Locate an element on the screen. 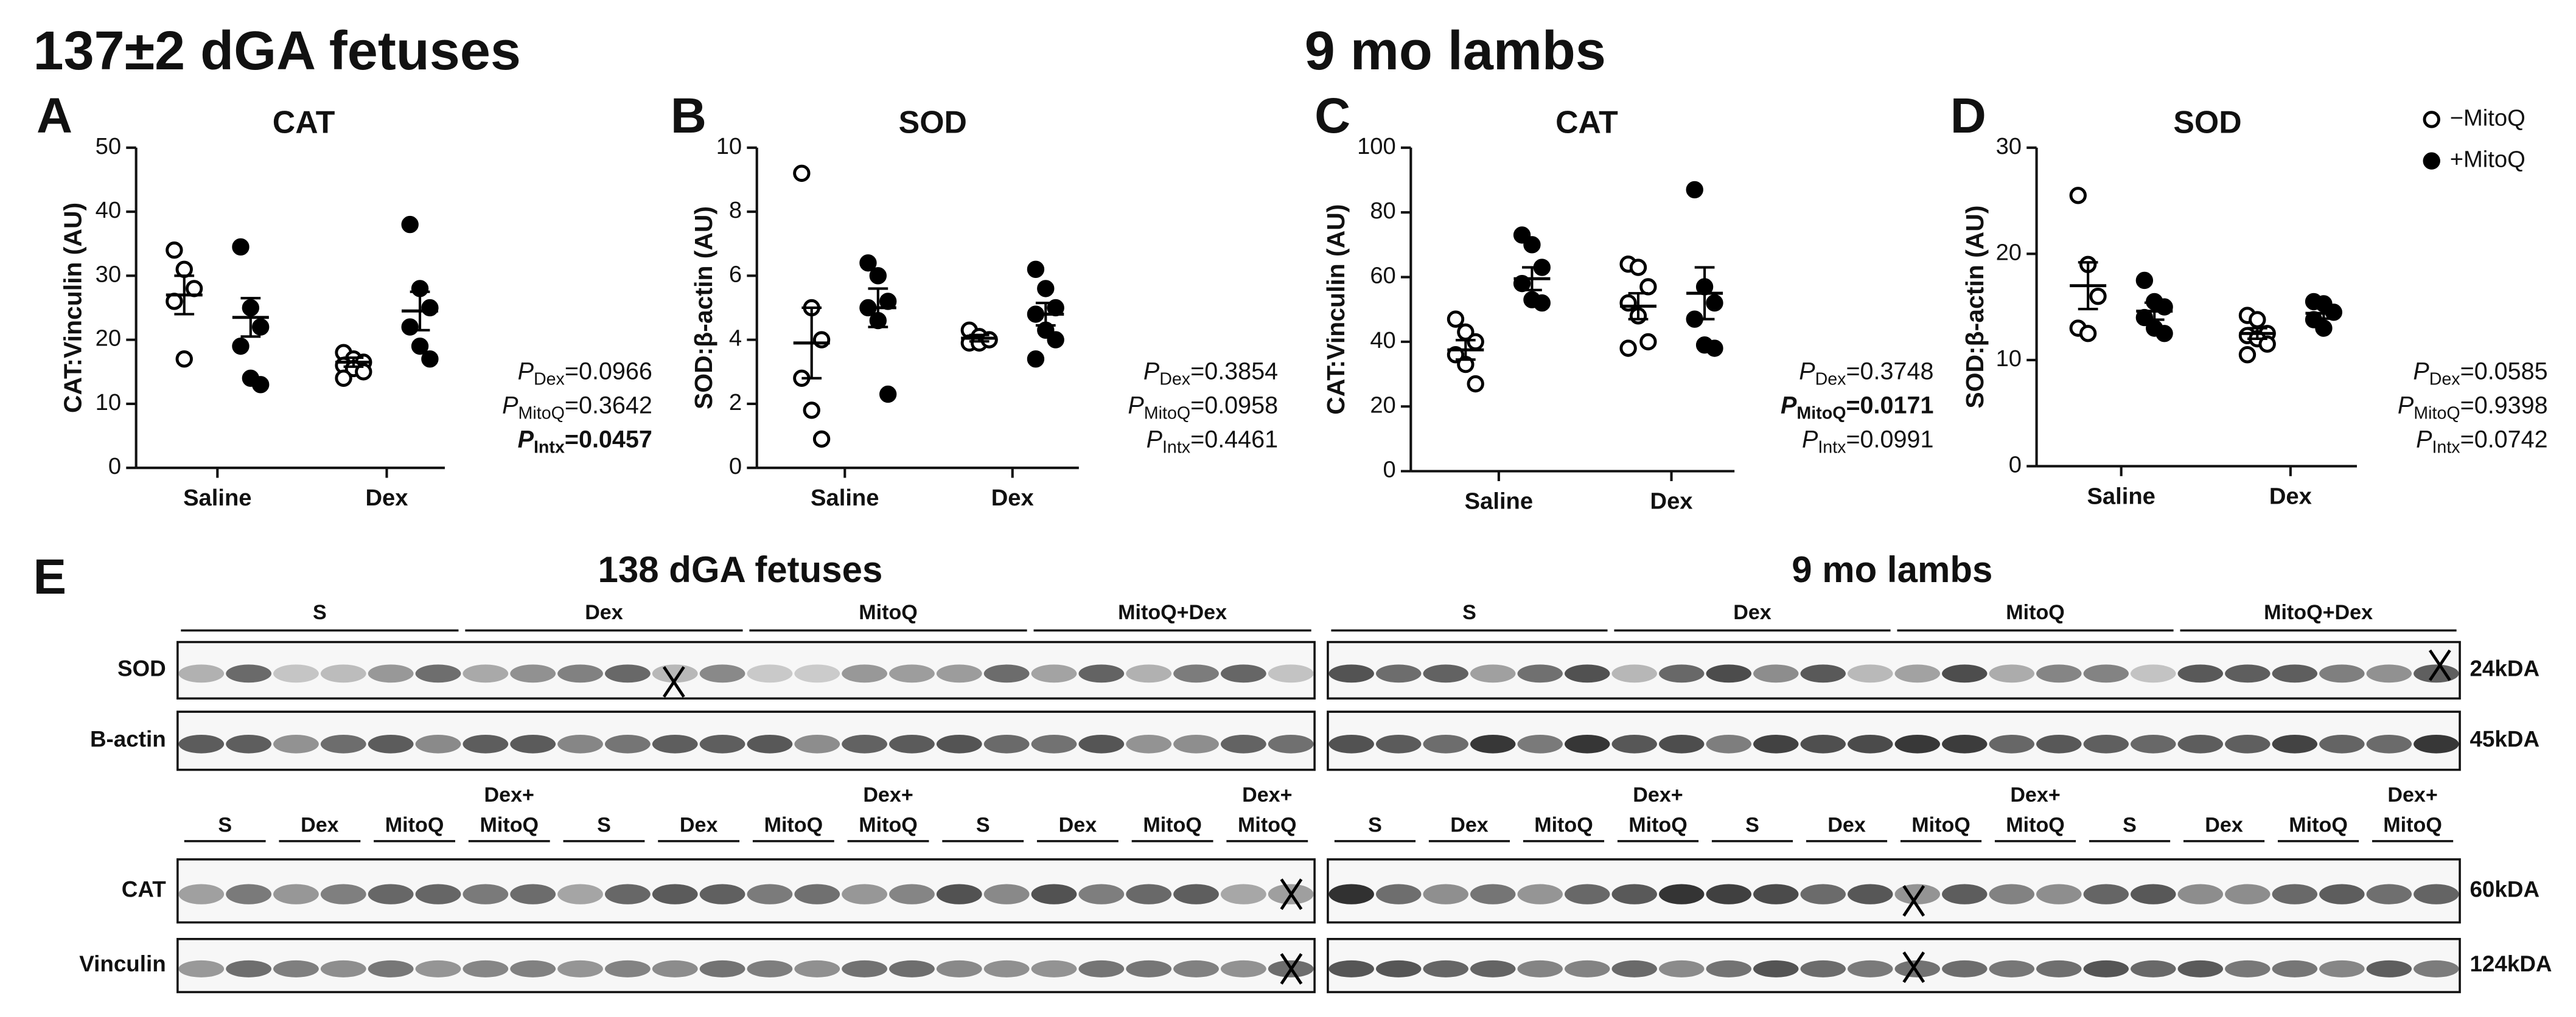  stat-text: PIntx=0.0742 is located at coordinates (2482, 441).